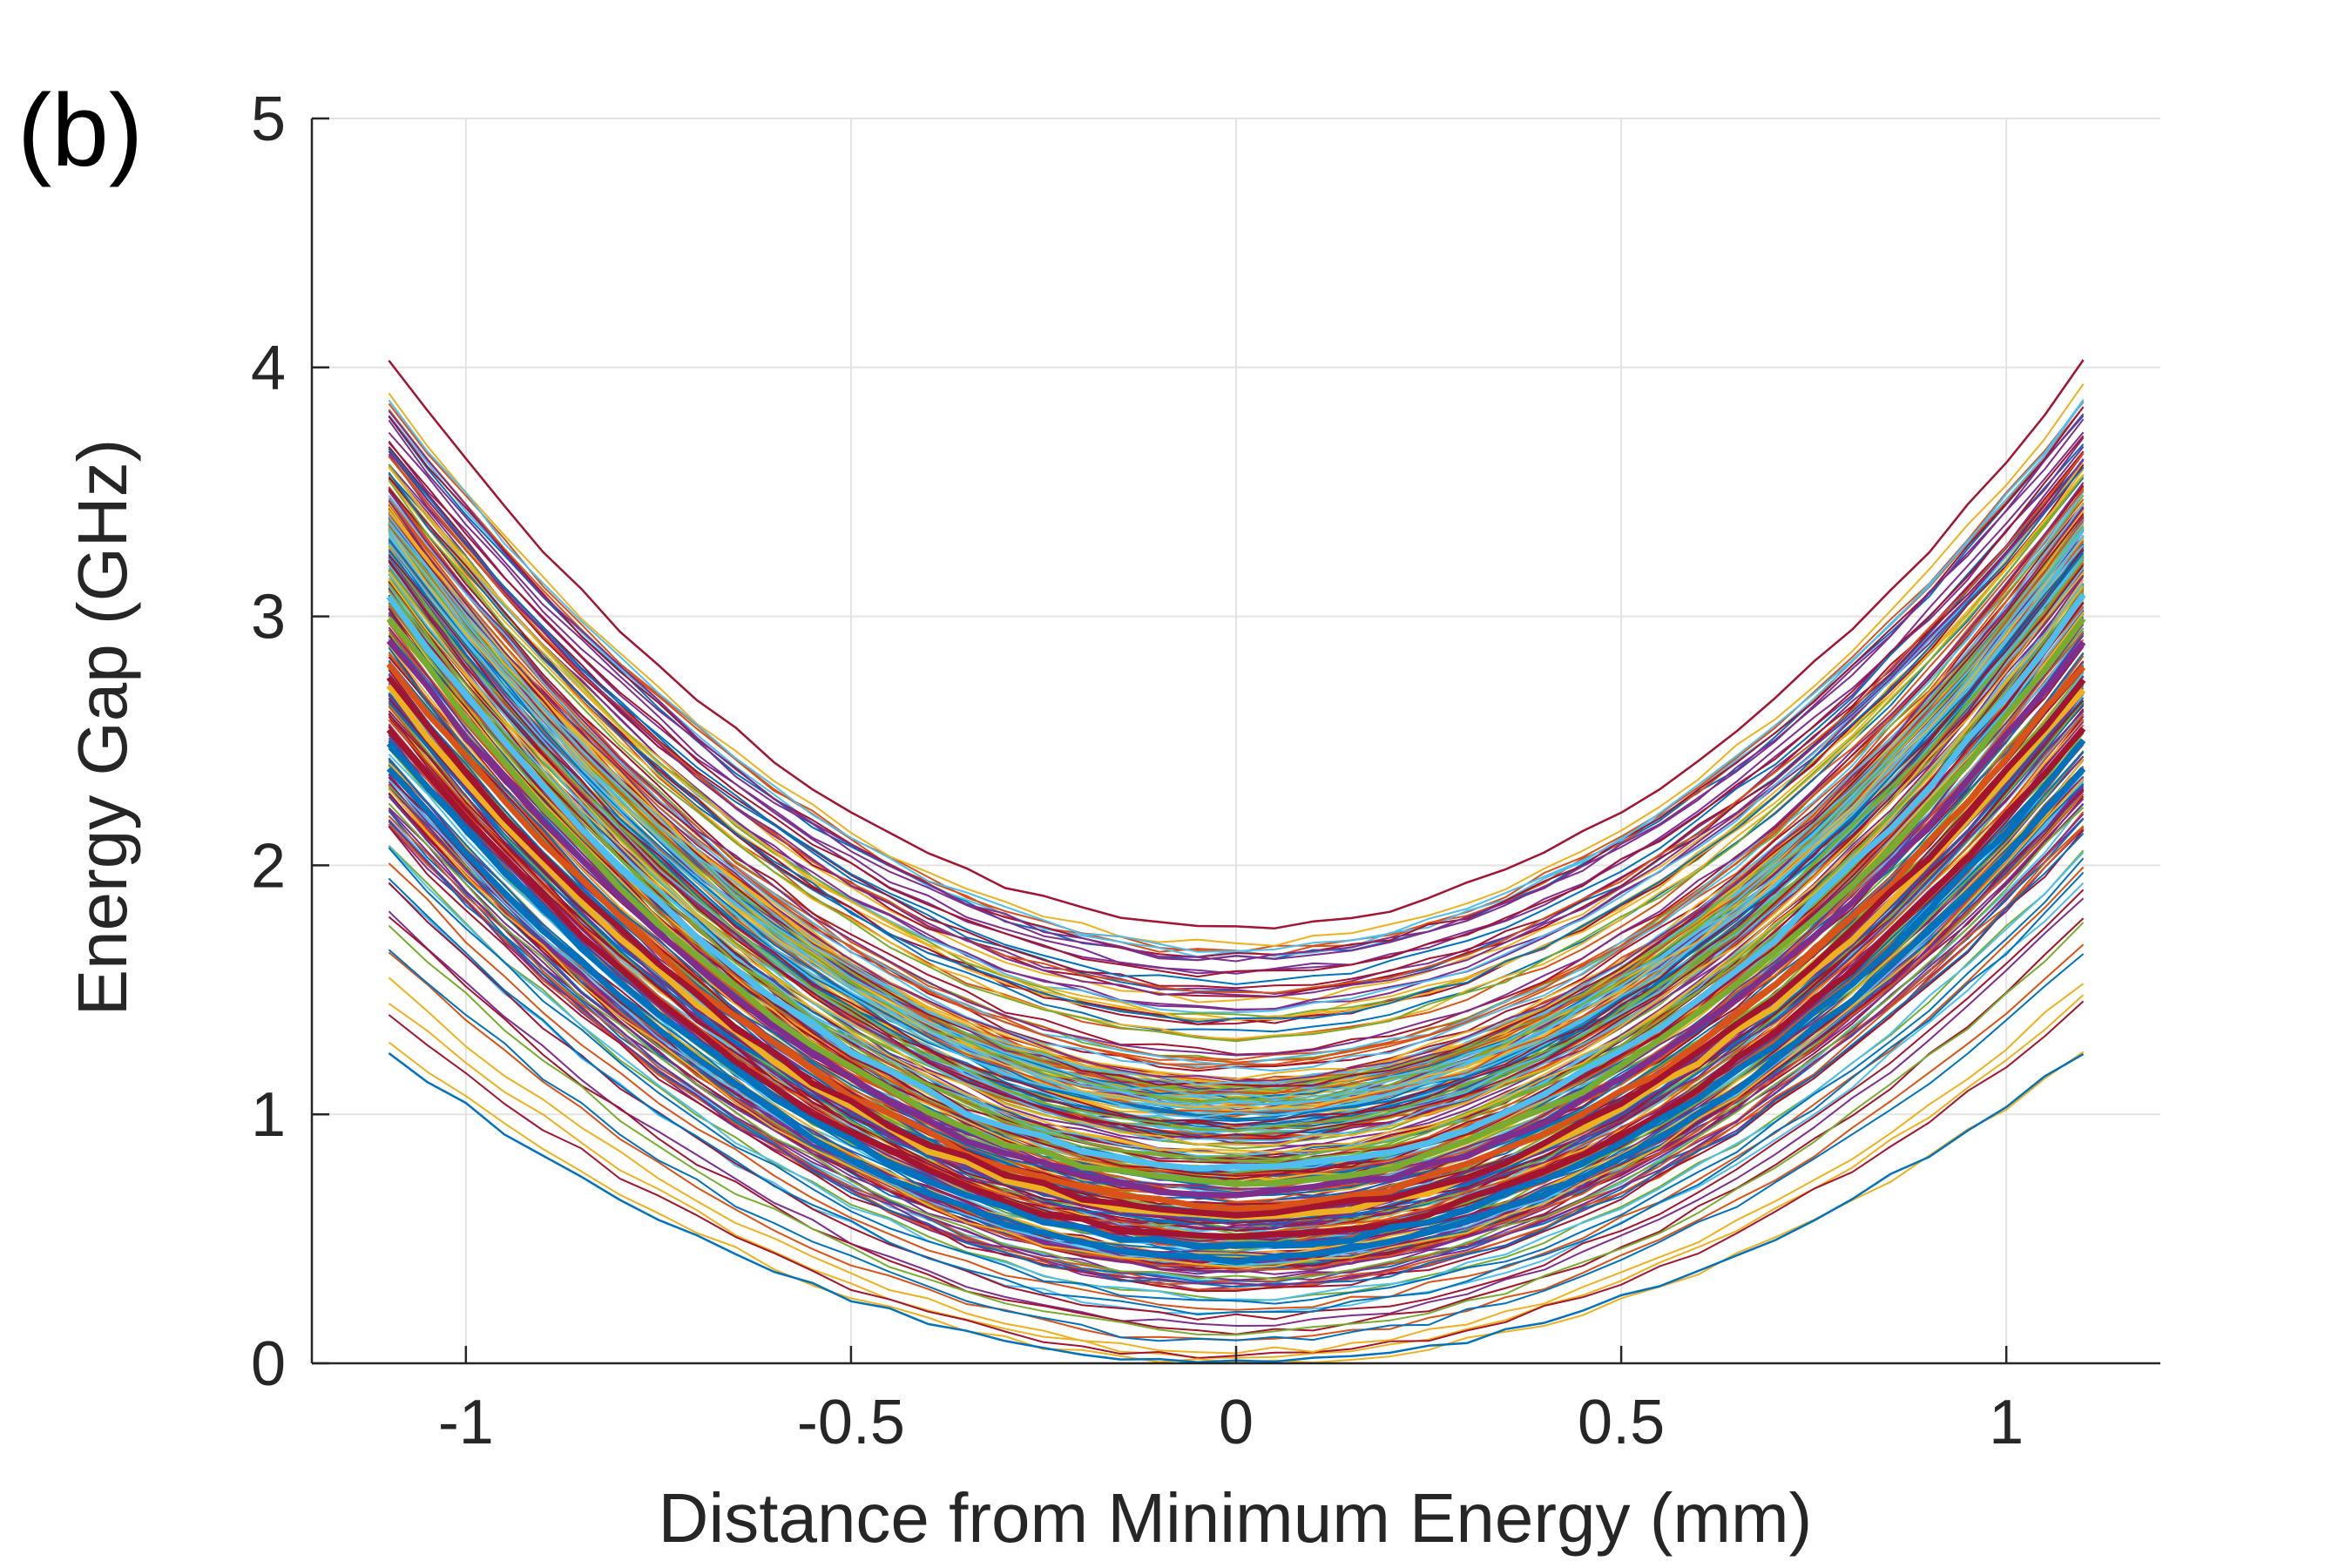  What do you see at coordinates (268, 1115) in the screenshot?
I see `y-tick-label: 1` at bounding box center [268, 1115].